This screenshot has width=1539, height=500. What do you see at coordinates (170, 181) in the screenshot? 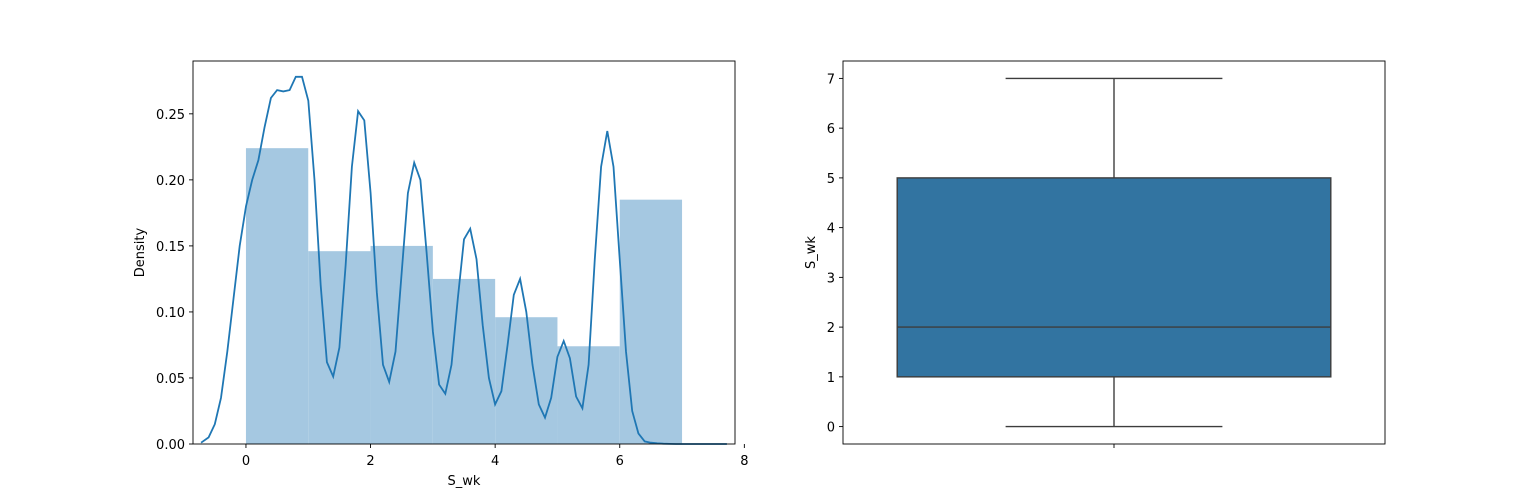
I see `histogram-y-tick-label: 0.20` at bounding box center [170, 181].